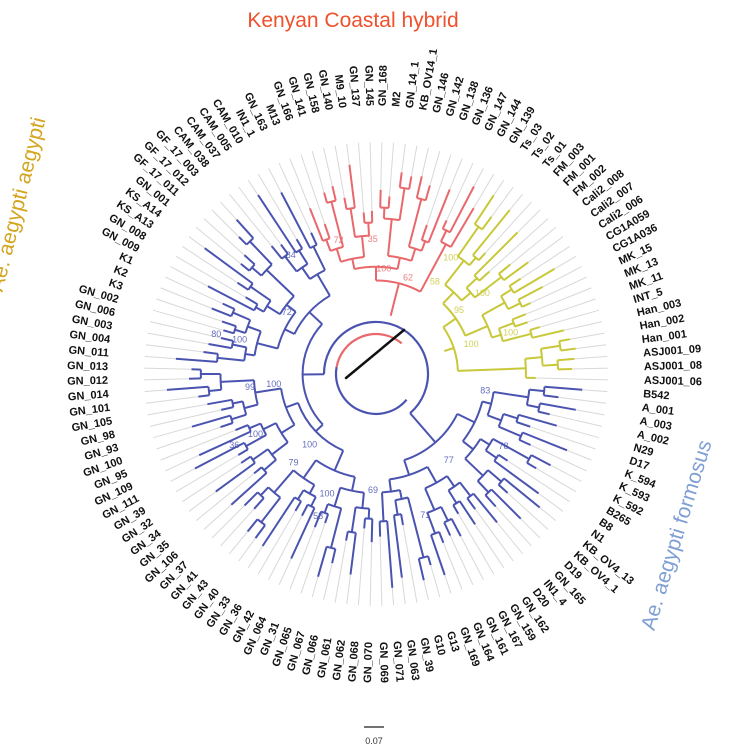 Image resolution: width=746 pixels, height=748 pixels. What do you see at coordinates (396, 99) in the screenshot?
I see `leaf-label: M2` at bounding box center [396, 99].